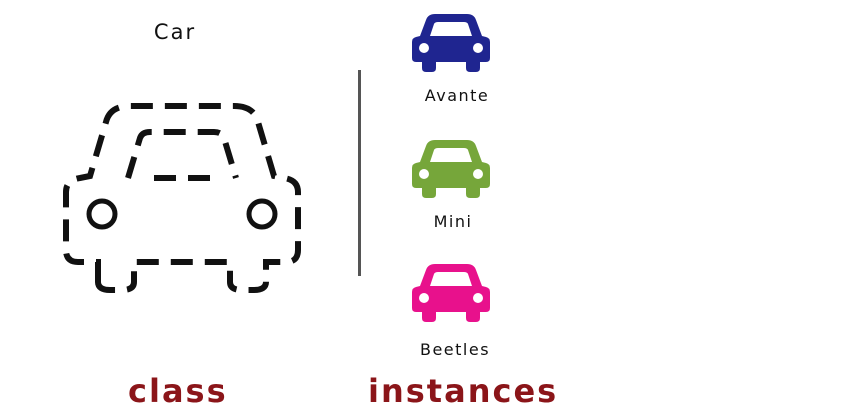 The image size is (849, 417). What do you see at coordinates (451, 169) in the screenshot?
I see `car-icon-mini` at bounding box center [451, 169].